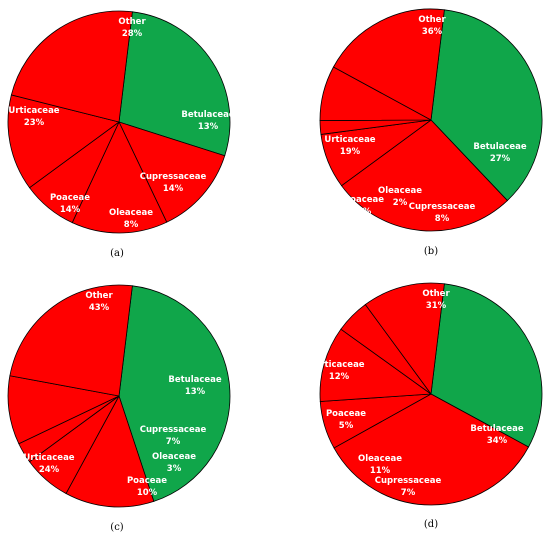  What do you see at coordinates (376, 365) in the screenshot?
I see `pie-slice-d-oleaceae` at bounding box center [376, 365].